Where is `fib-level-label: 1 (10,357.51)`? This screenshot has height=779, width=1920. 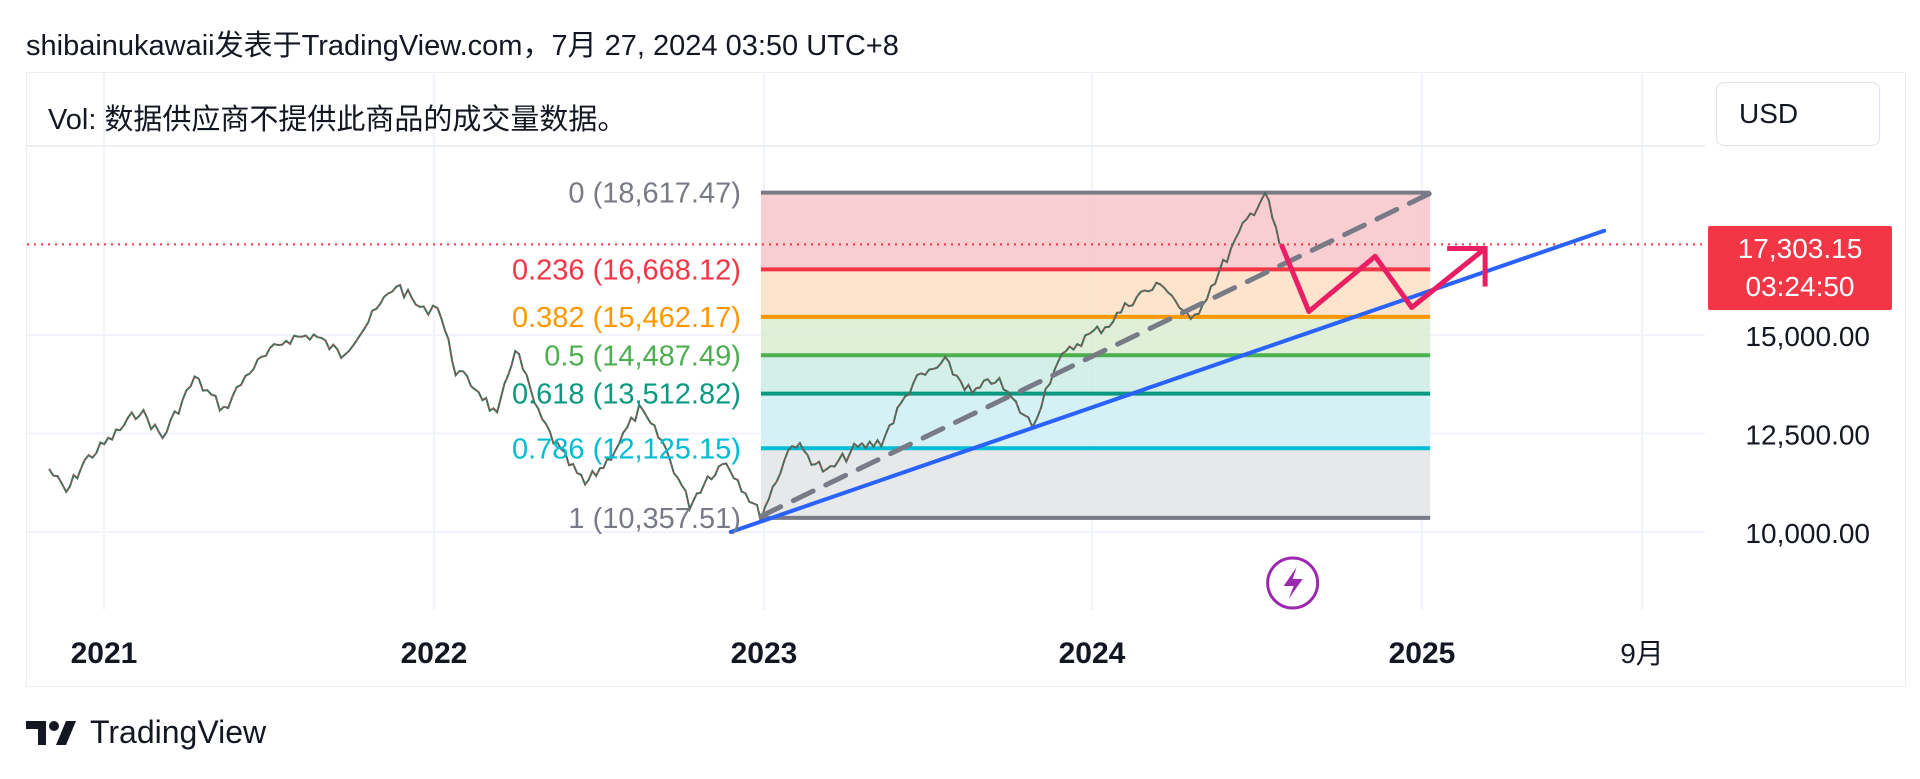
fib-level-label: 1 (10,357.51) is located at coordinates (654, 519).